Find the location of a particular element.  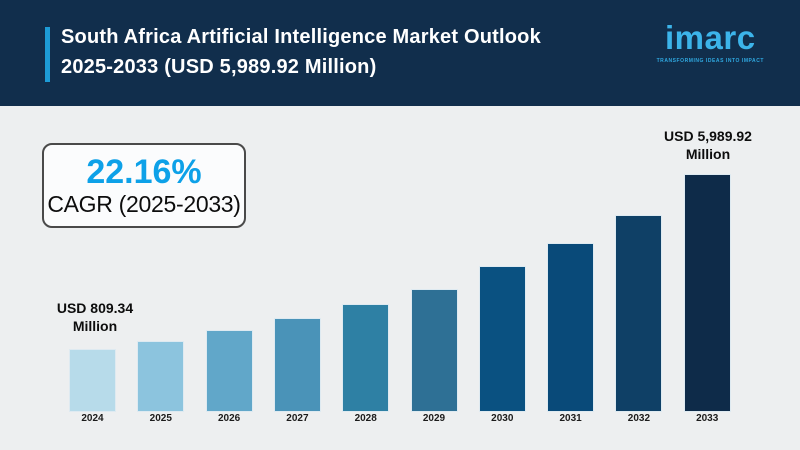

bar-2028 is located at coordinates (366, 358).